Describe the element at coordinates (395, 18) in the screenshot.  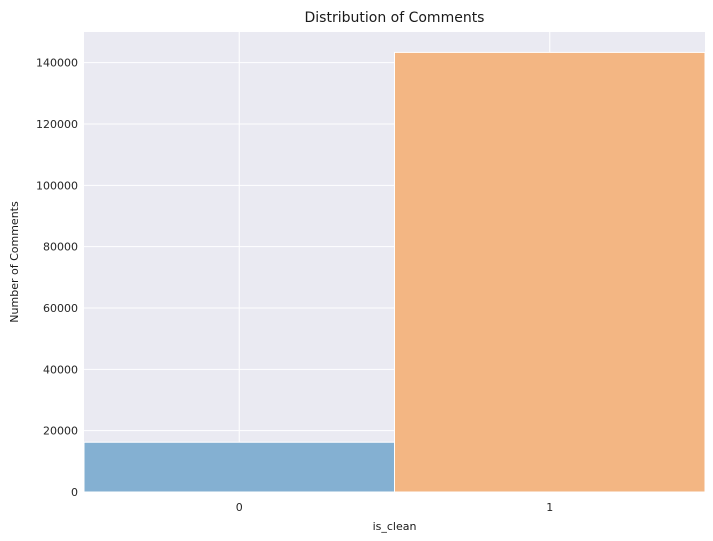
I see `chart-title: Distribution of Comments` at that location.